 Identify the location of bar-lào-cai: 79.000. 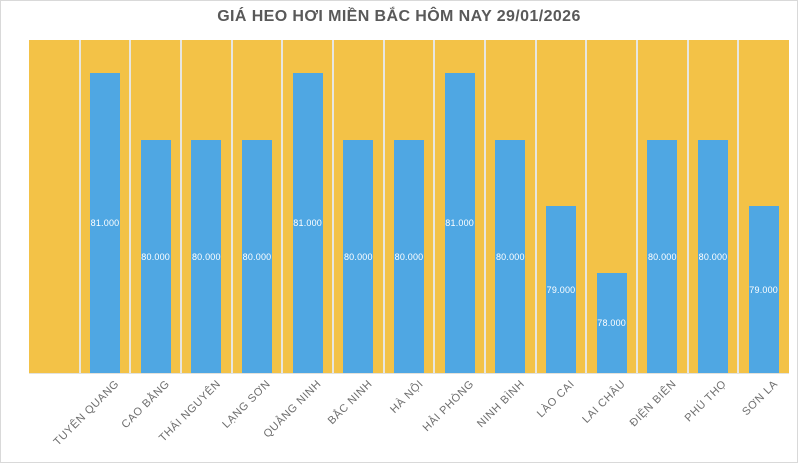
(561, 289).